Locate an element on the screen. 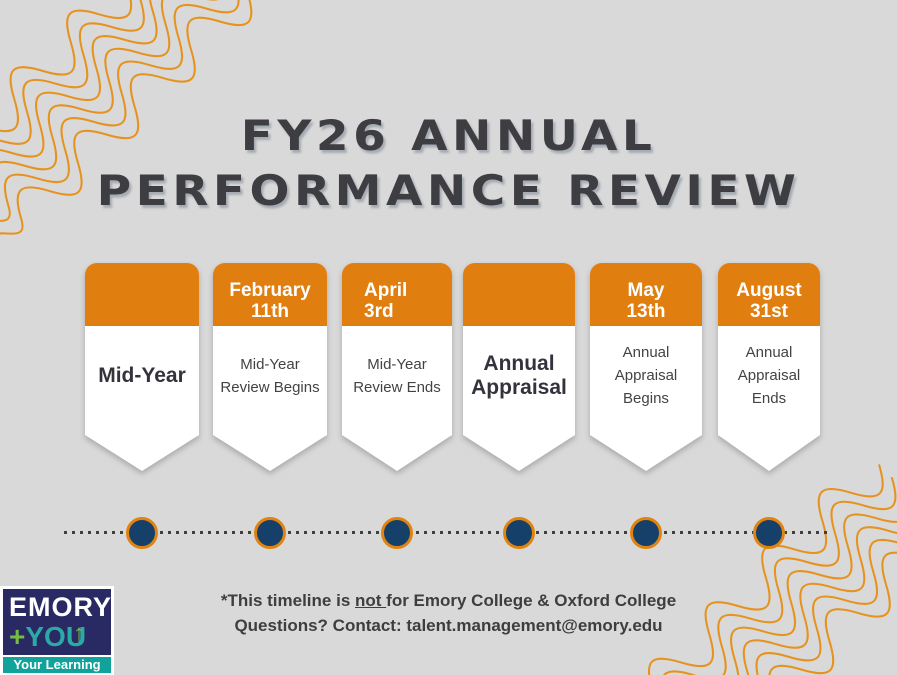 Image resolution: width=897 pixels, height=675 pixels. timeline-banner-may-13: May 13th Annual Appraisal Begins is located at coordinates (646, 368).